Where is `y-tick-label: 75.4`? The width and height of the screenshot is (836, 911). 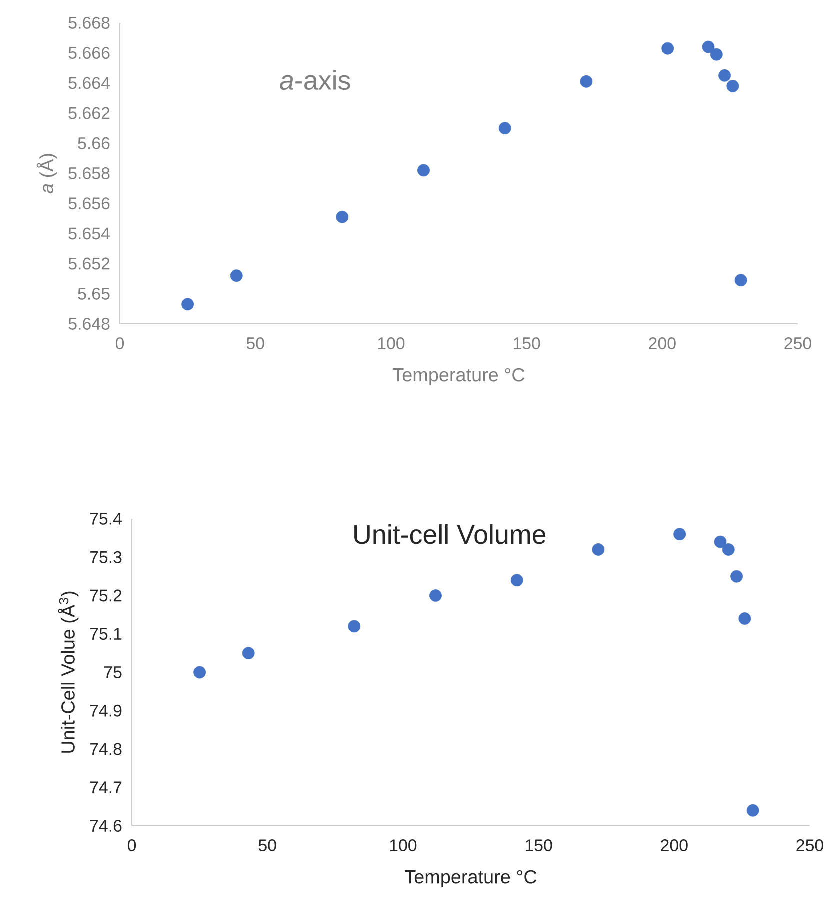 y-tick-label: 75.4 is located at coordinates (106, 519).